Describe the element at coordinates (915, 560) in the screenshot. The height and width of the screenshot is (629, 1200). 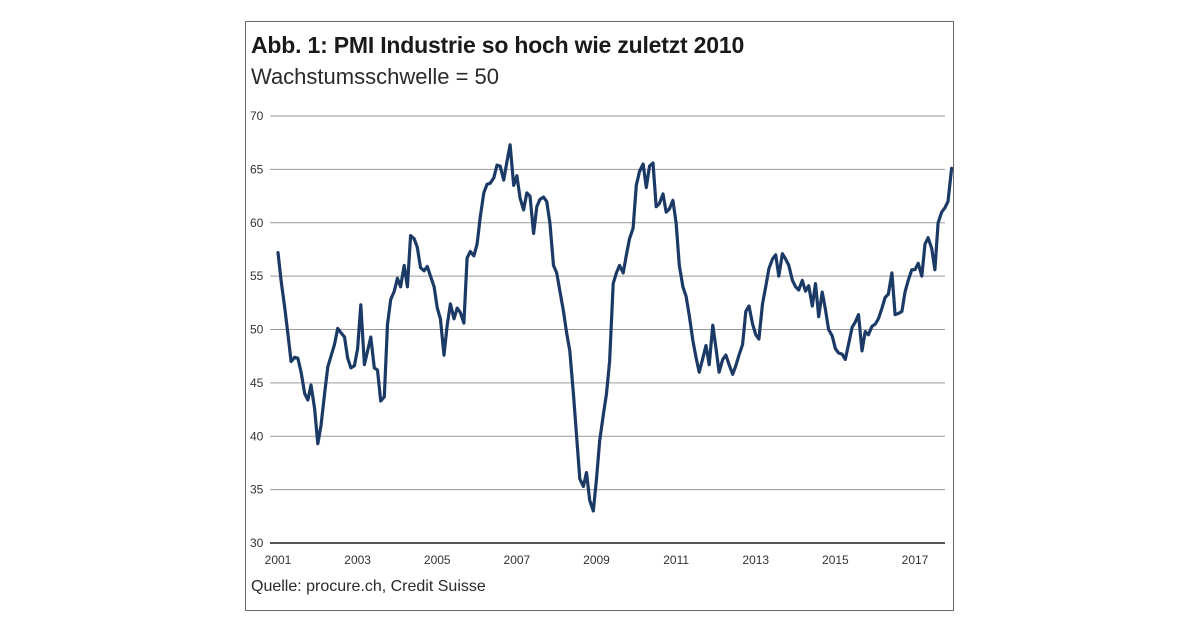
I see `x-tick-label: 2017` at that location.